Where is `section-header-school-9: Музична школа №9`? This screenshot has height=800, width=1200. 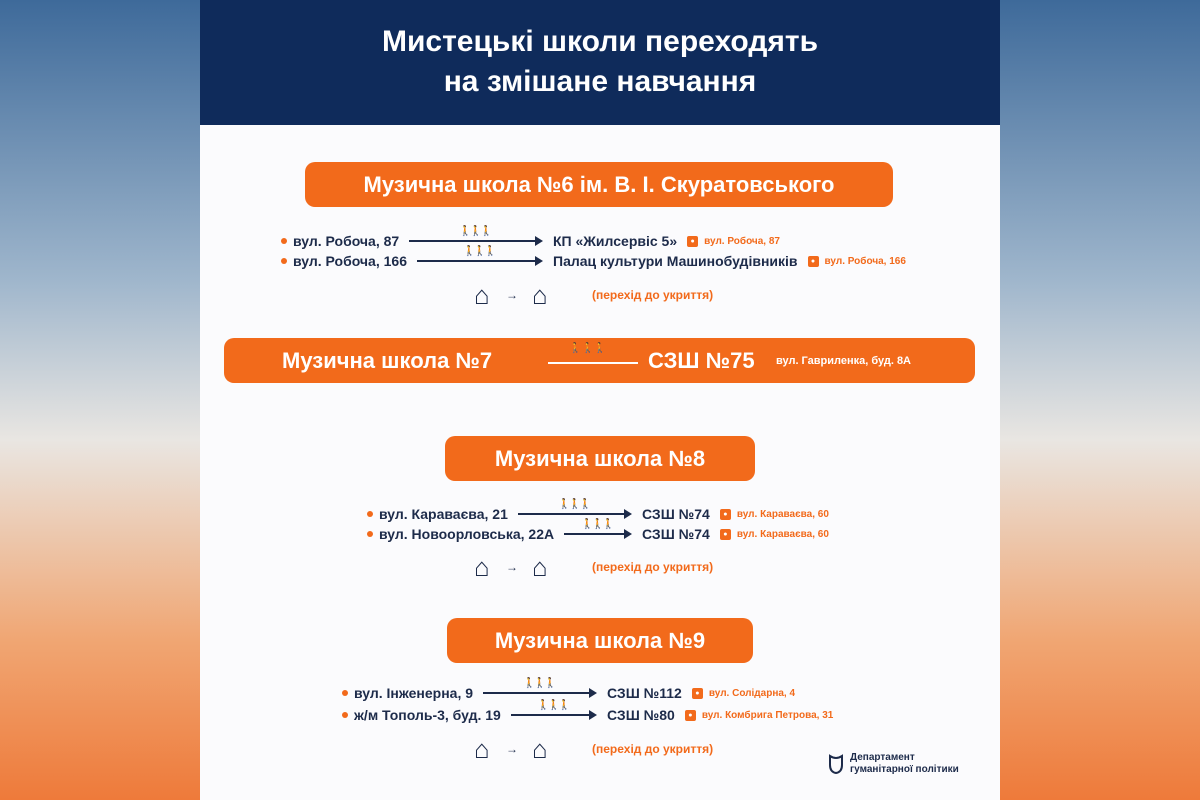 section-header-school-9: Музична школа №9 is located at coordinates (600, 640).